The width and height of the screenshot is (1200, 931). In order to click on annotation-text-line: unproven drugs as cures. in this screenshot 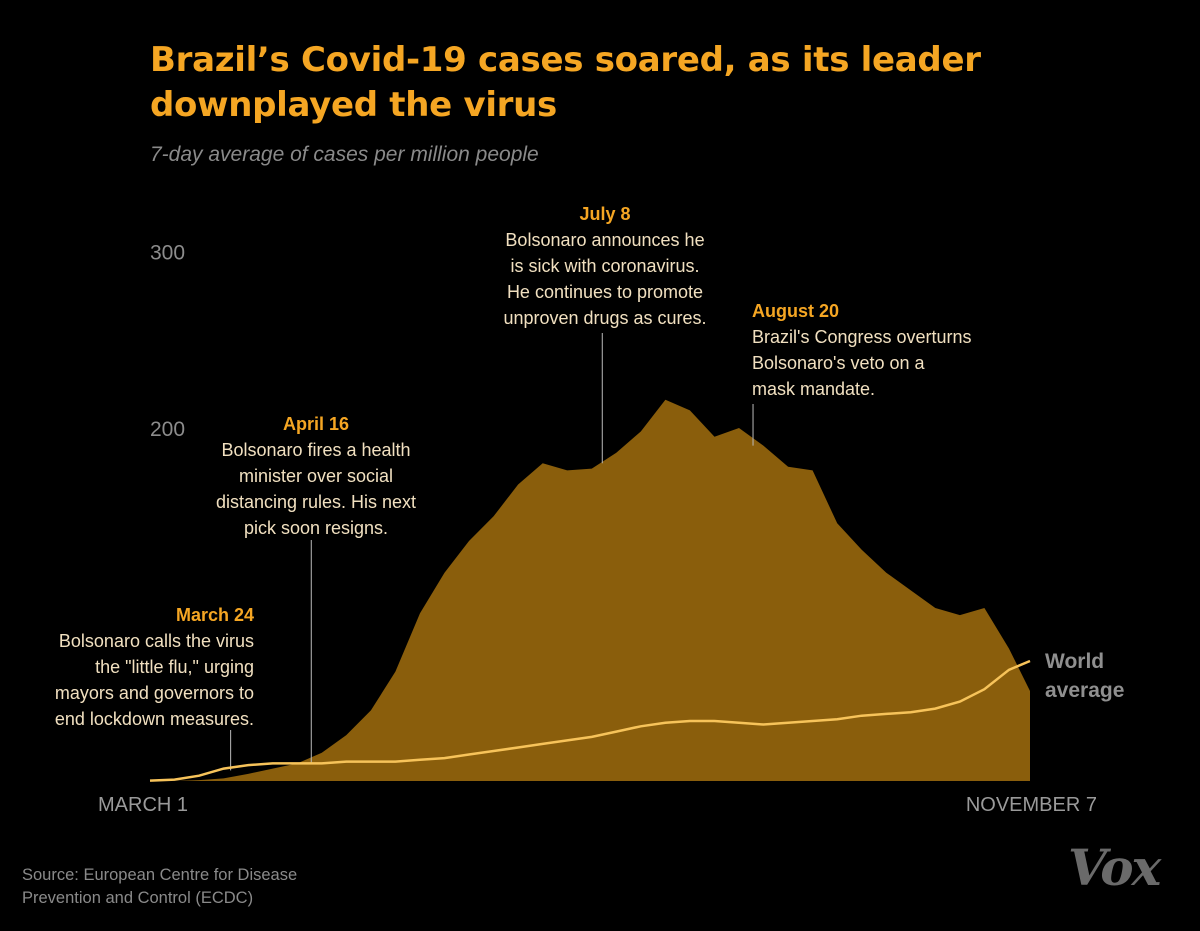, I will do `click(604, 318)`.